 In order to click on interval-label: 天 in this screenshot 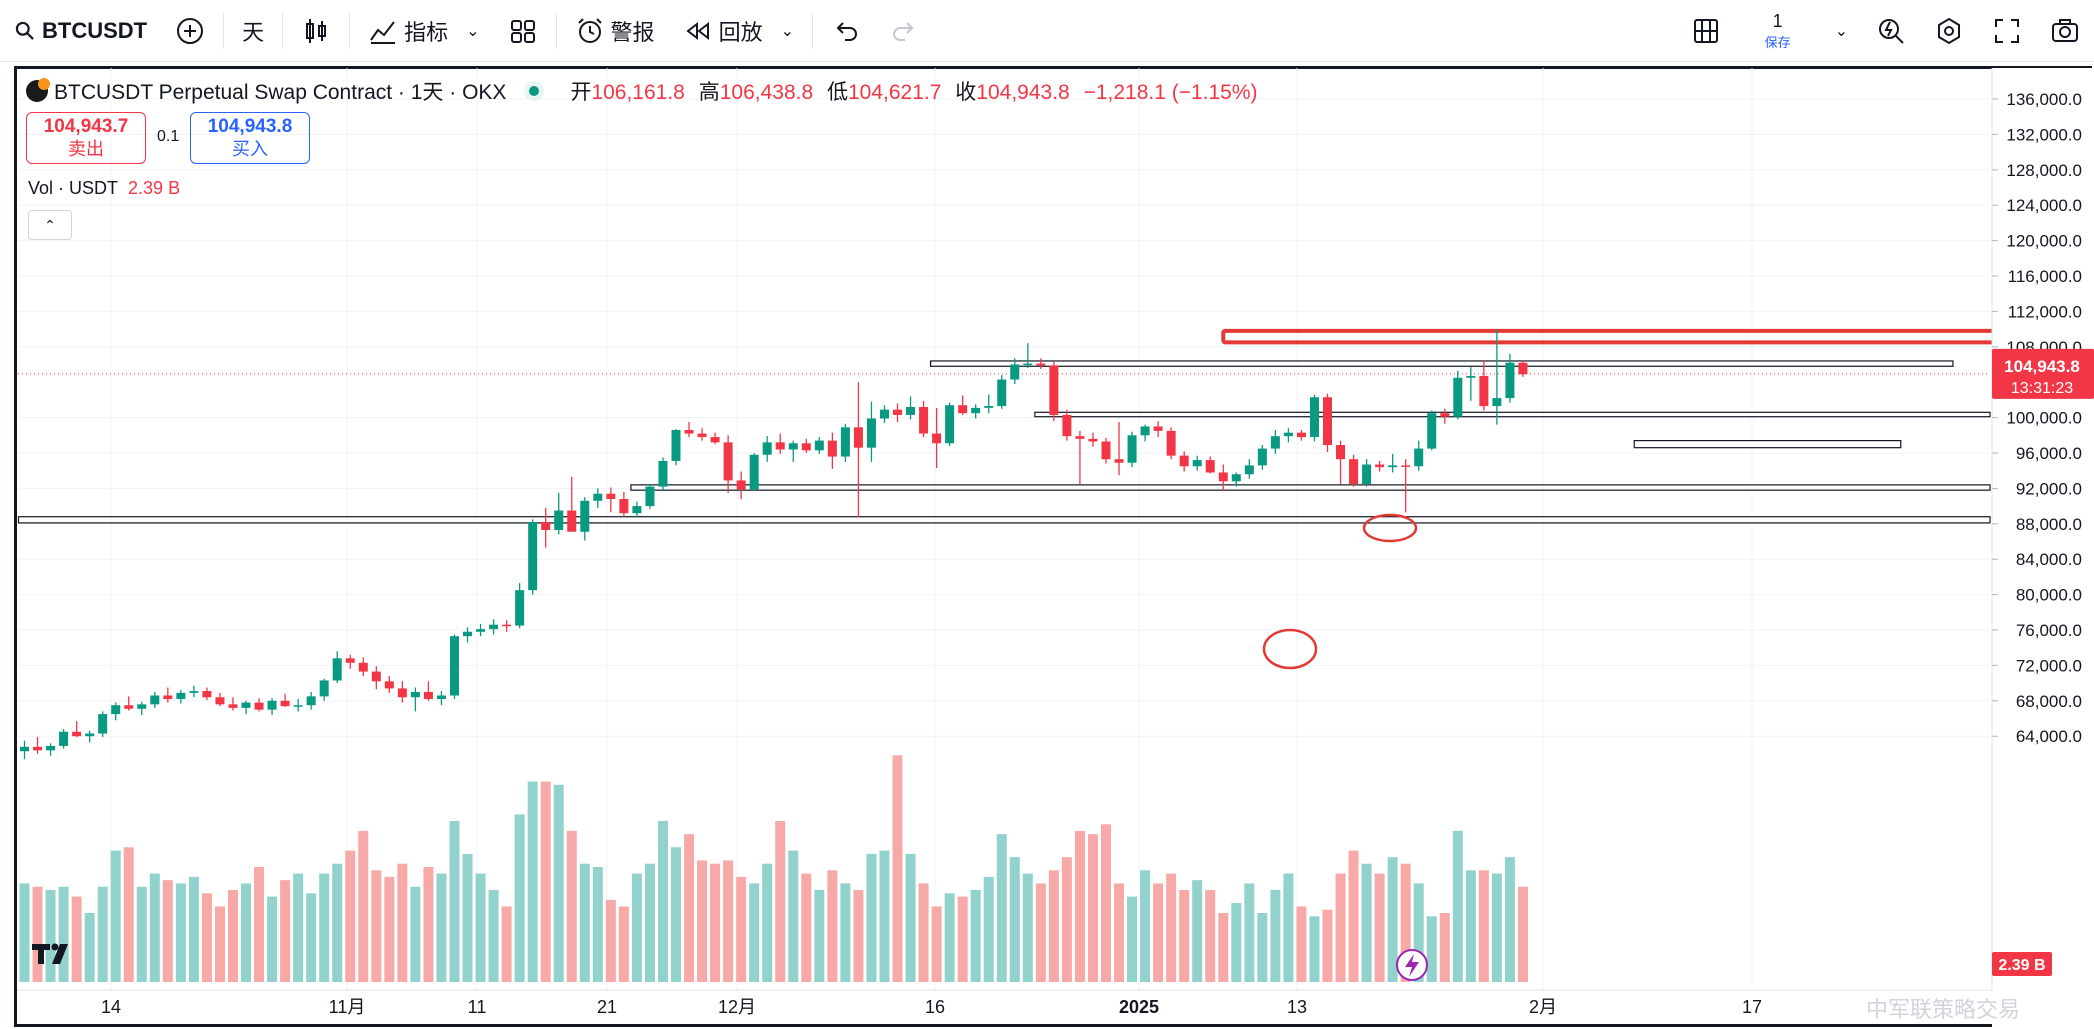, I will do `click(253, 32)`.